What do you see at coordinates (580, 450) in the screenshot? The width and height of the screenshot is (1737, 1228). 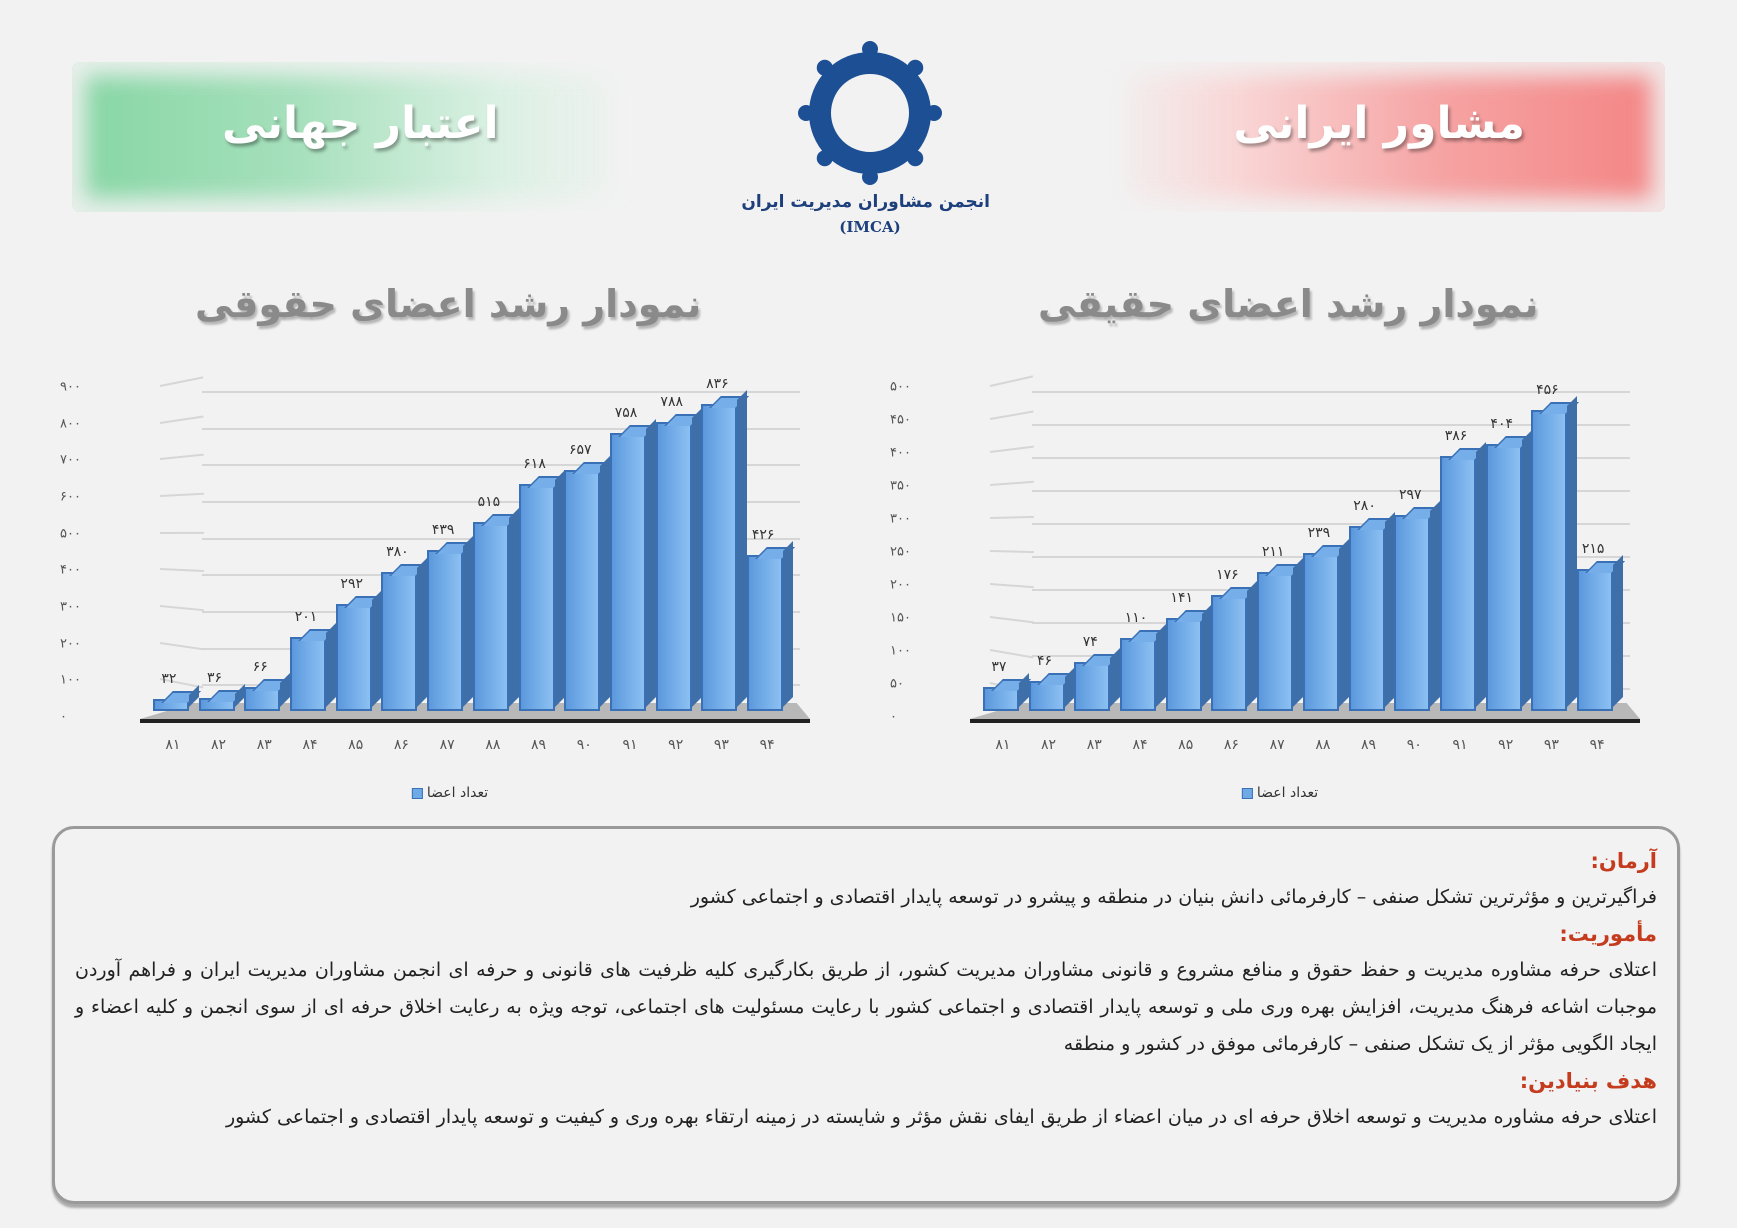 I see `bar-value-label: ۶۵۷` at bounding box center [580, 450].